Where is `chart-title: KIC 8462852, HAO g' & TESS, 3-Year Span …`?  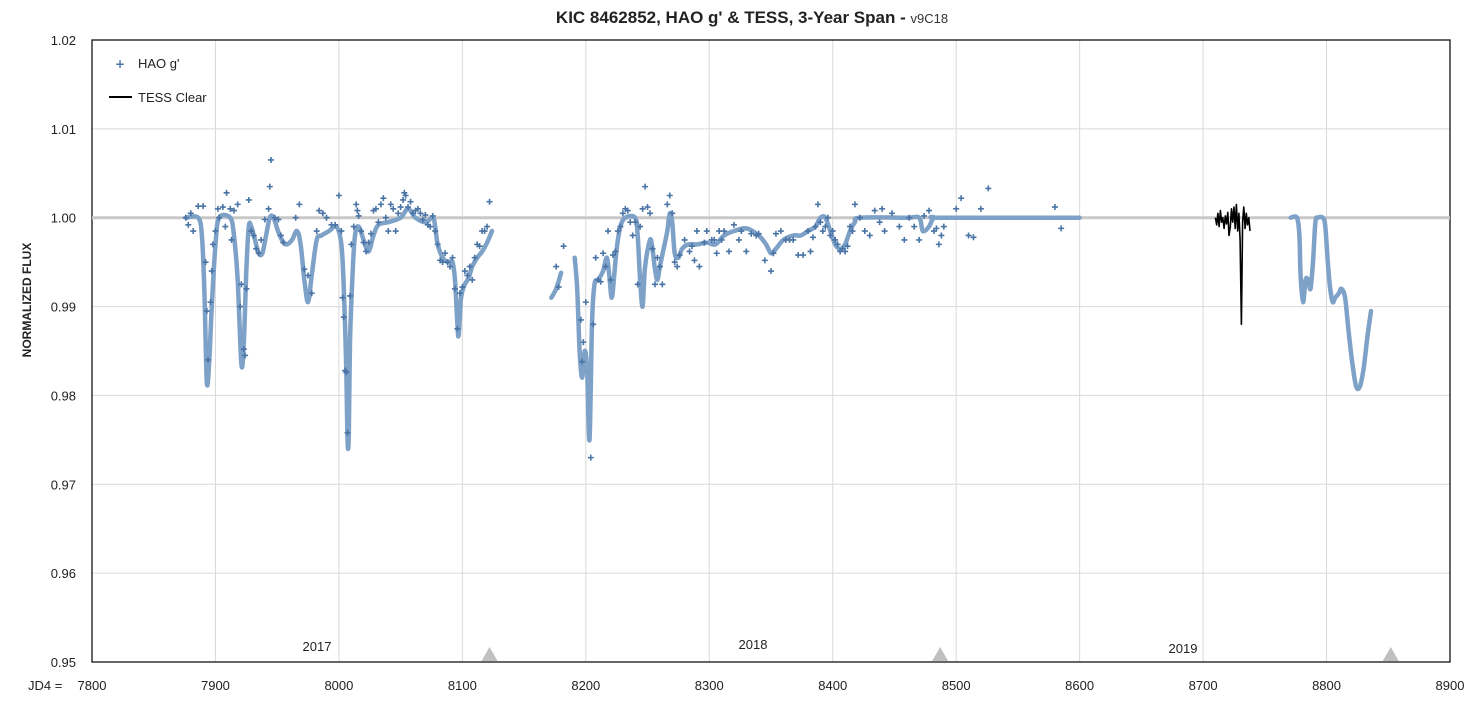 chart-title: KIC 8462852, HAO g' & TESS, 3-Year Span … is located at coordinates (752, 17).